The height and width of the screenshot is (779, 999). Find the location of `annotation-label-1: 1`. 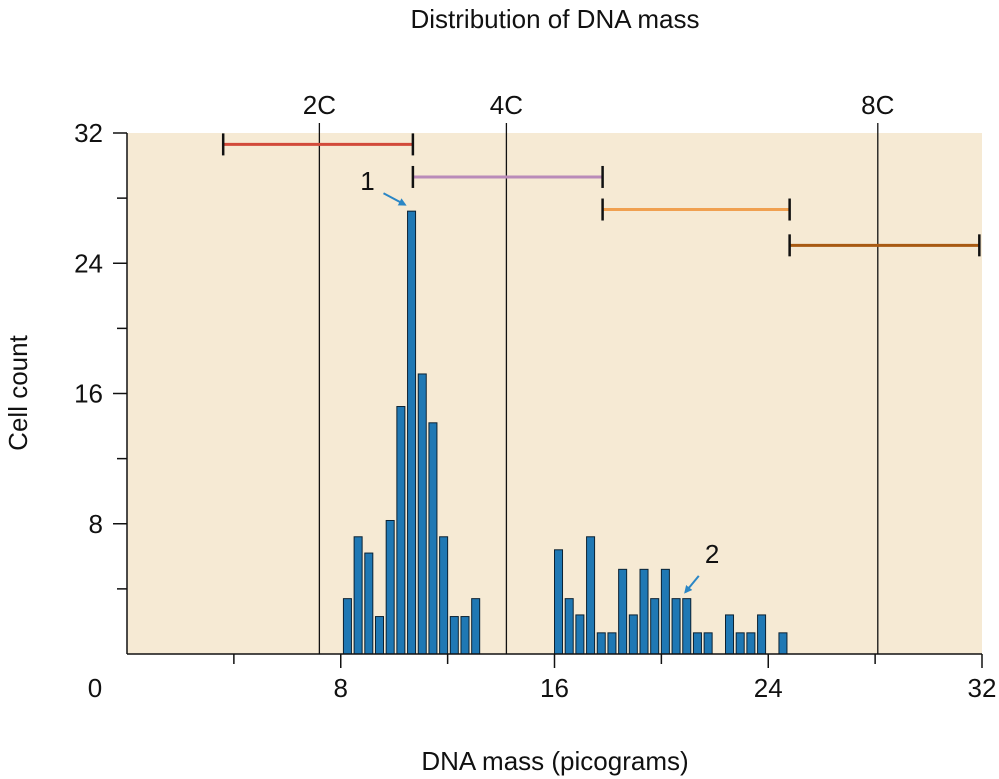

annotation-label-1: 1 is located at coordinates (367, 181).